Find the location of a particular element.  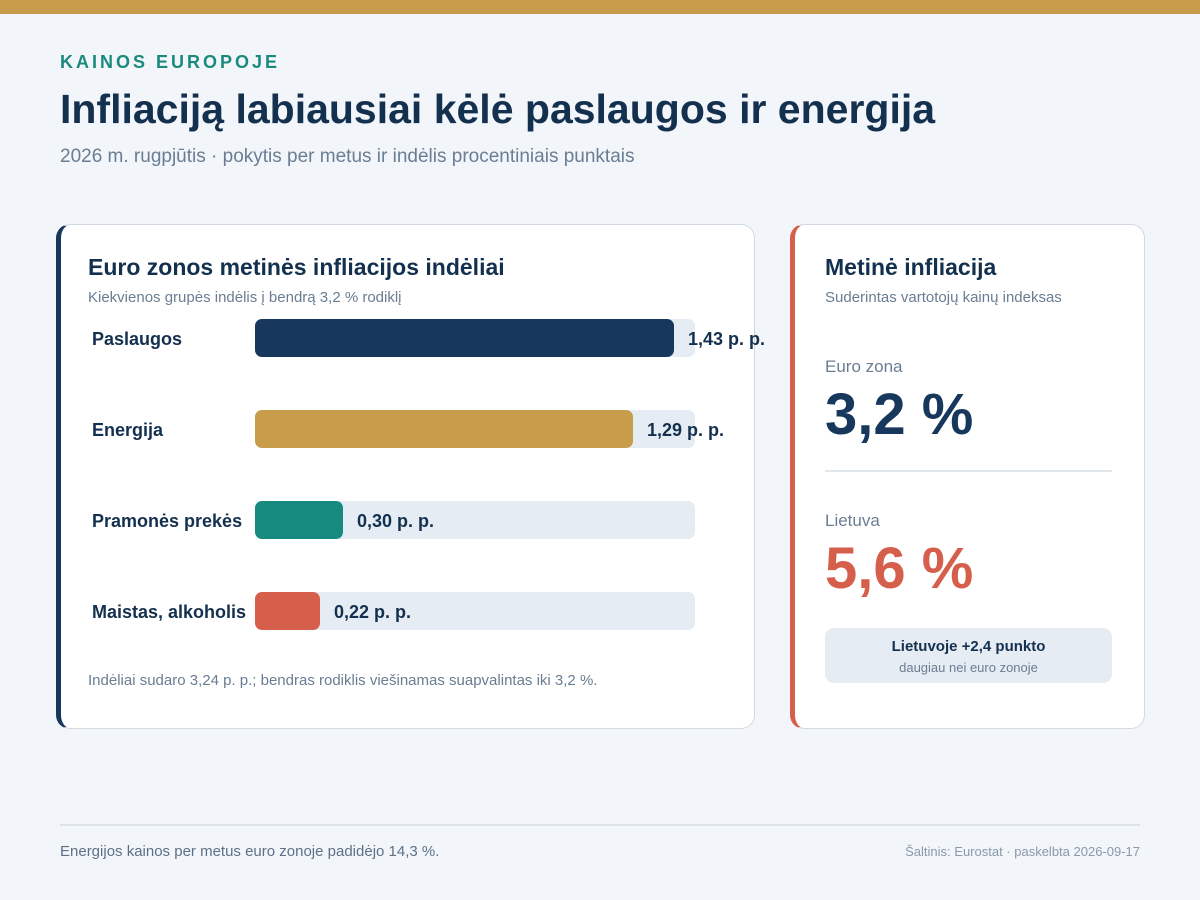

bar-row: Pramonės prekės 0,30 p. p. is located at coordinates (407, 520).